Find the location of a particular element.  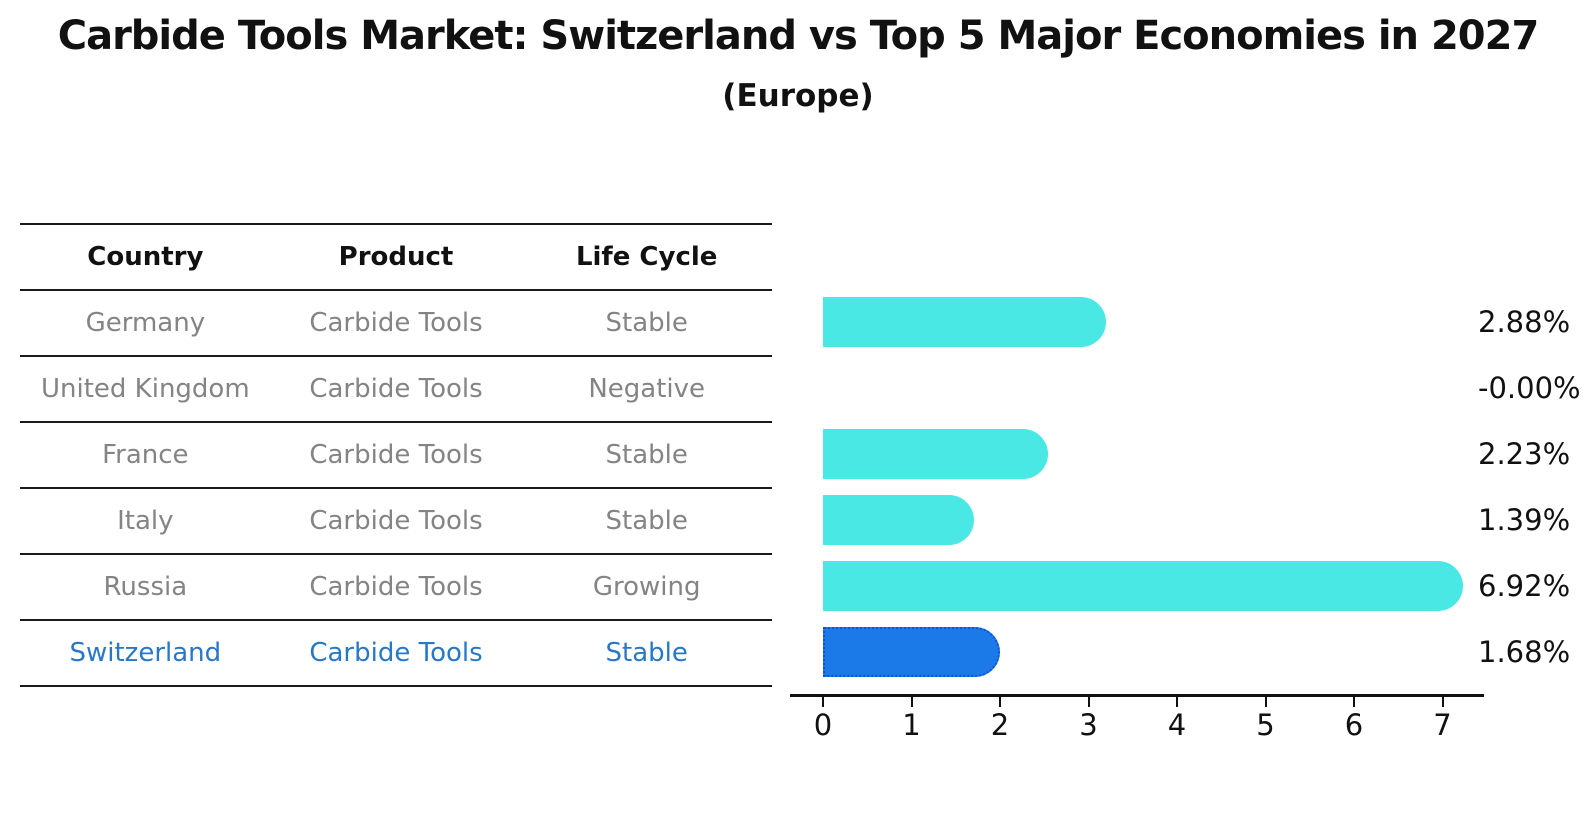

chart-subtitle: (Europe) is located at coordinates (798, 96).